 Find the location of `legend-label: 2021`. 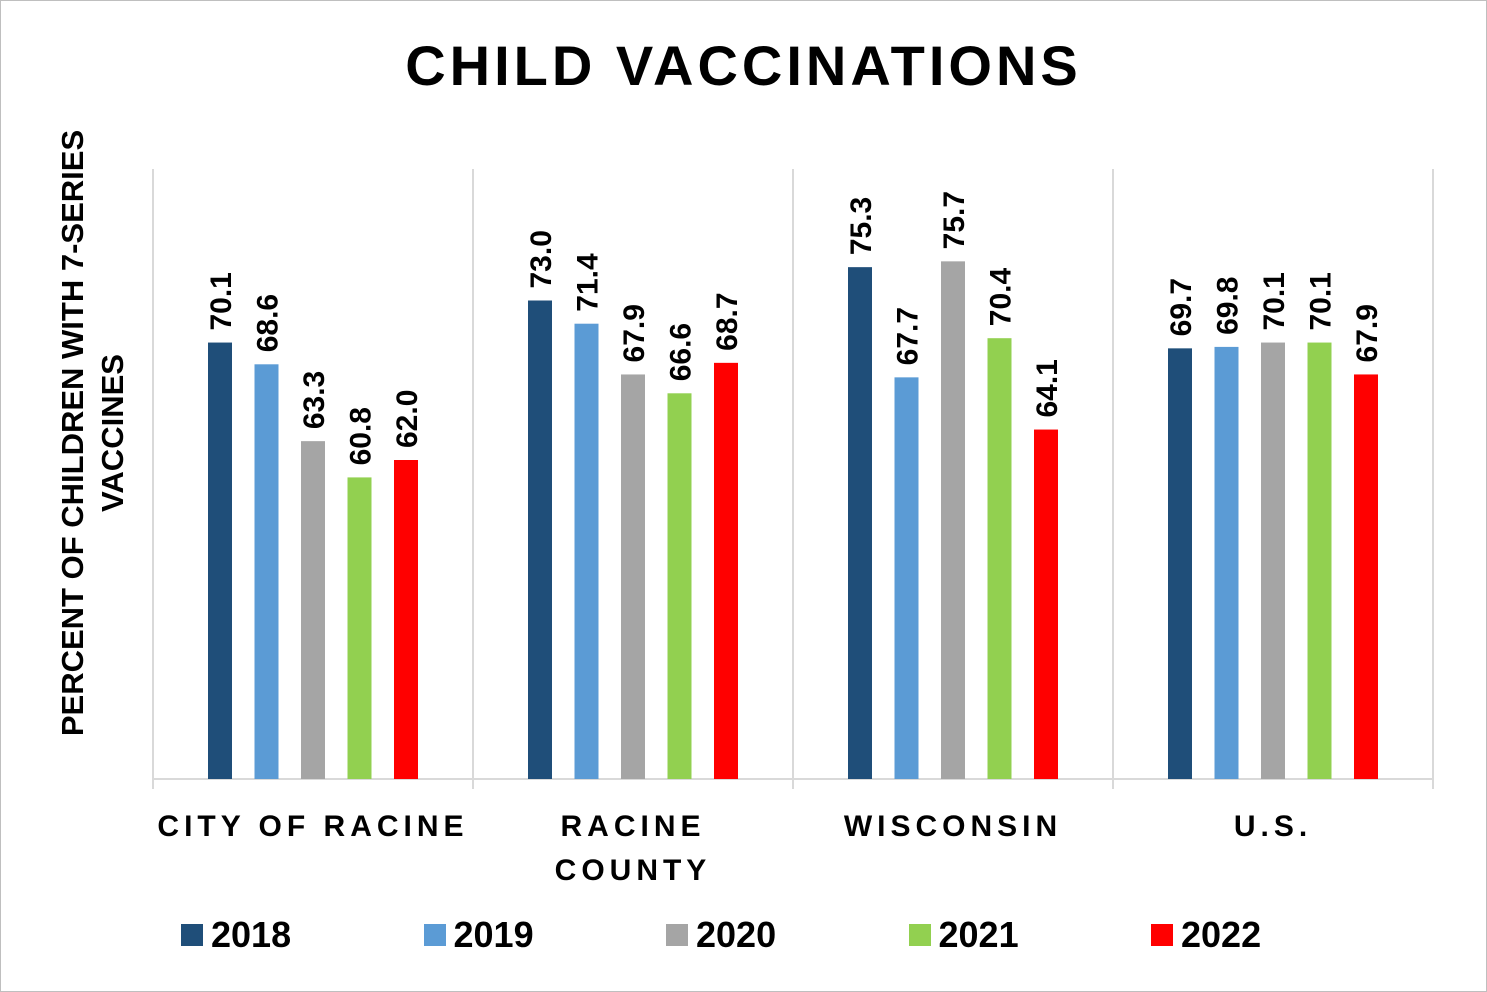

legend-label: 2021 is located at coordinates (978, 934).